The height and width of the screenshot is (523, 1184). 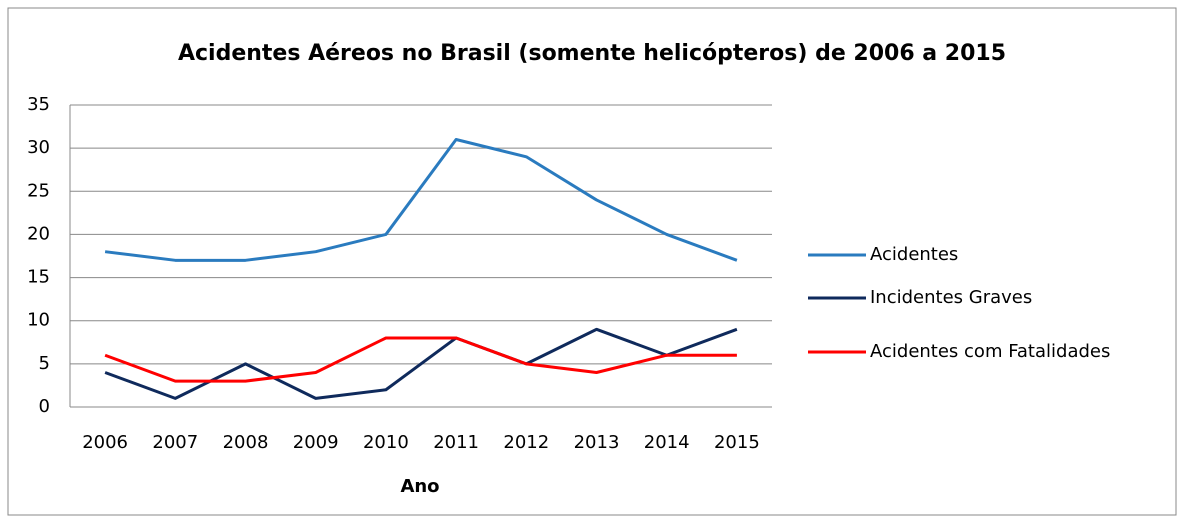 I want to click on y-tick-label: 20, so click(x=38, y=233).